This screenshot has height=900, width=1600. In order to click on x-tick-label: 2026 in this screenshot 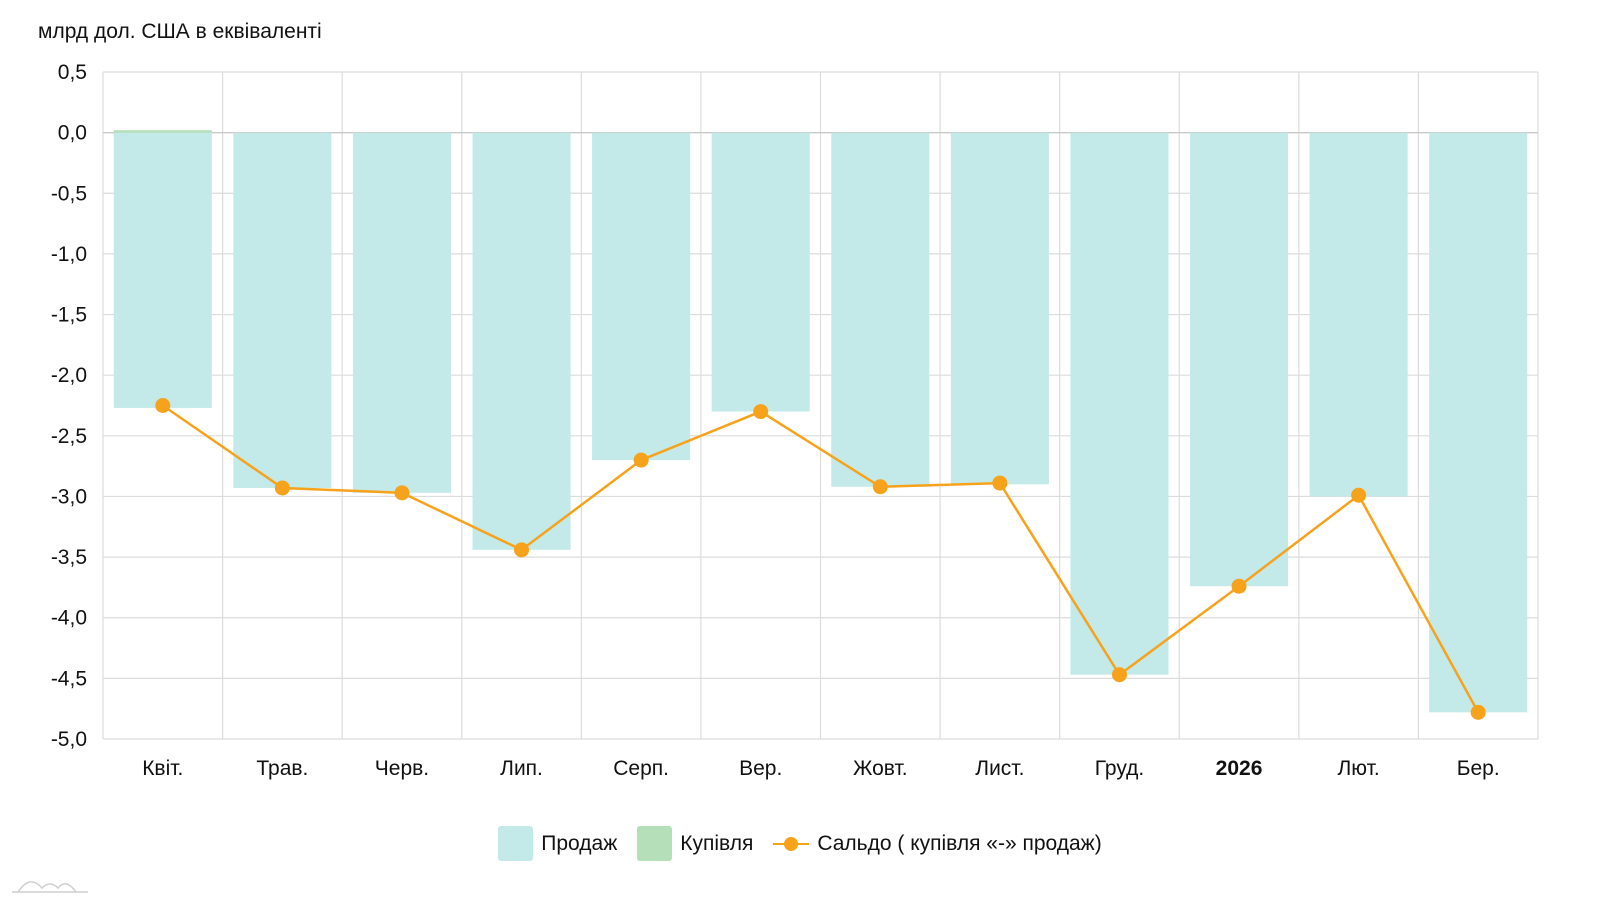, I will do `click(1239, 768)`.